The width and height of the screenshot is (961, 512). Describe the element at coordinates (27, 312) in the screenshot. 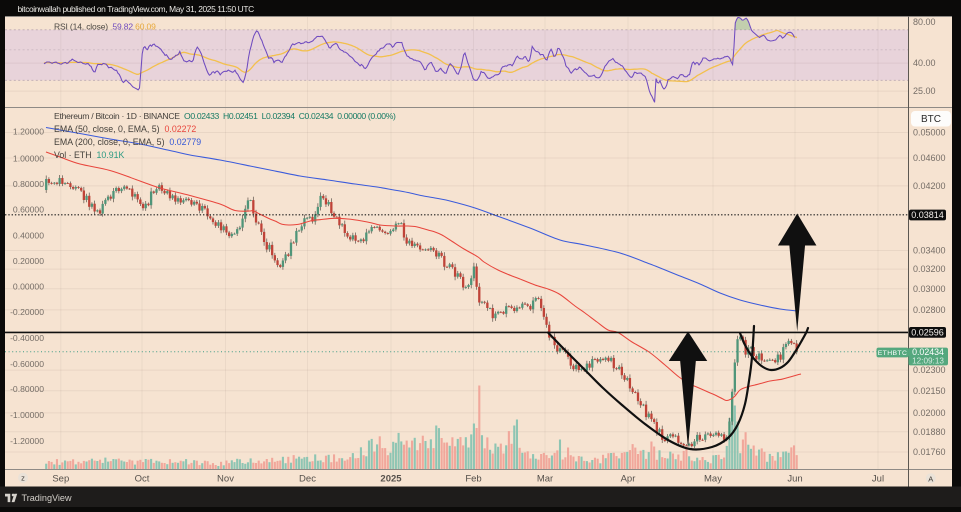

I see `svg-text: -0.20000` at that location.